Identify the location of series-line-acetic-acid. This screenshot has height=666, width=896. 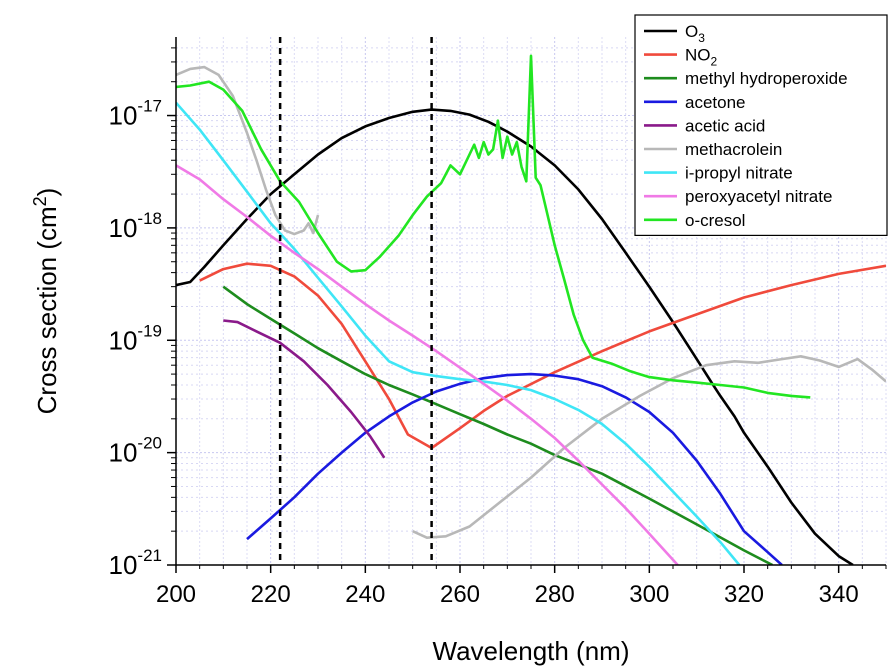
(304, 389).